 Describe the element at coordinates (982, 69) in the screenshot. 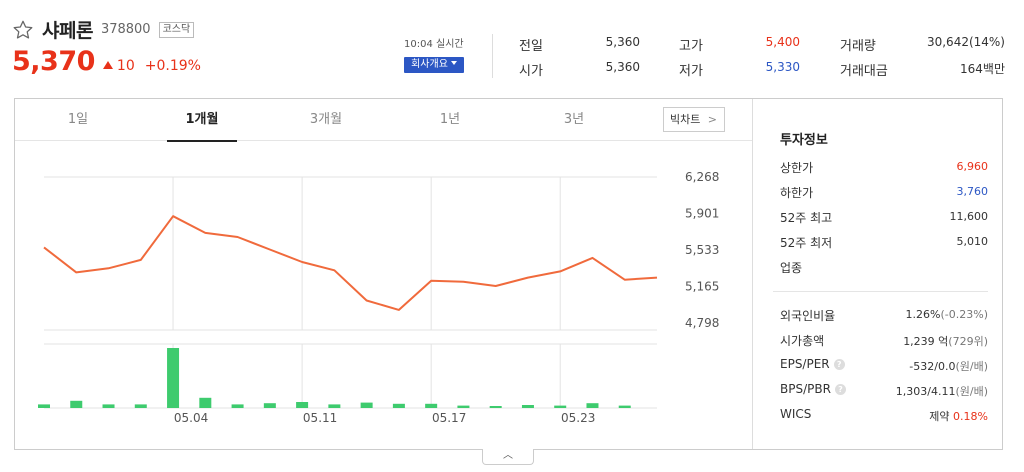

I see `amount-value: 164백만` at that location.